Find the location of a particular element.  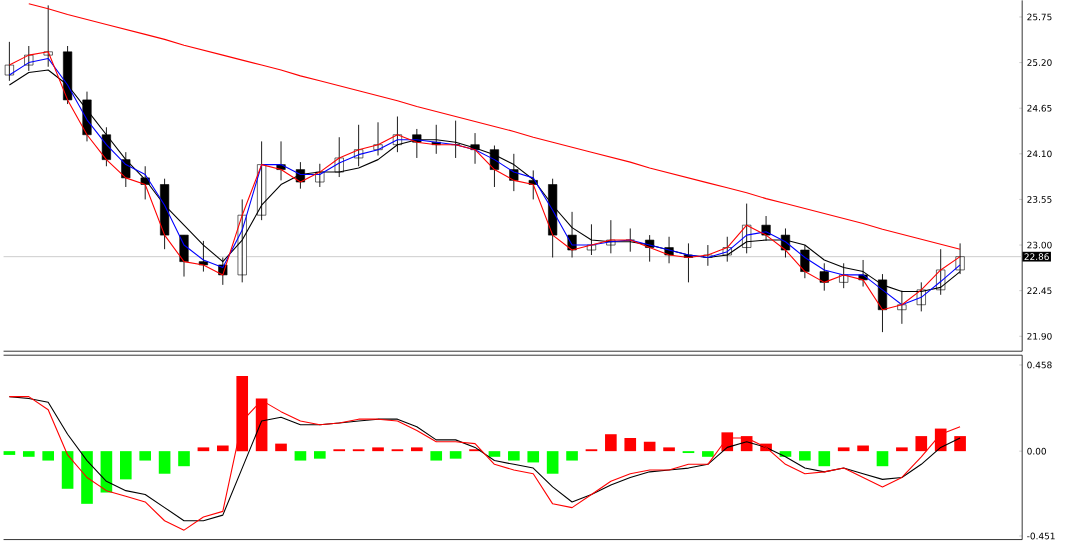

y-tick-label: 25.20 is located at coordinates (1039, 63).